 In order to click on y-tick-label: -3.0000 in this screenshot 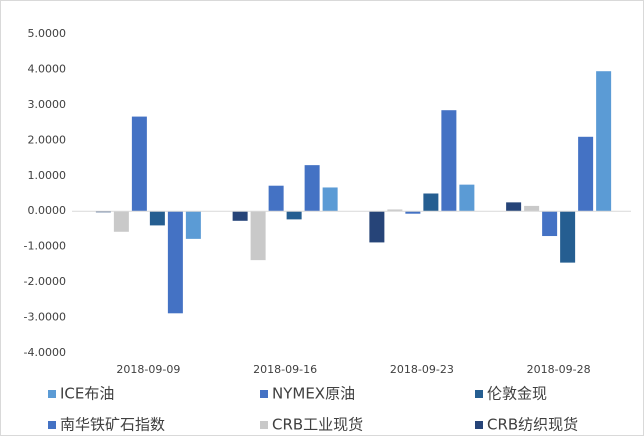, I will do `click(45, 317)`.